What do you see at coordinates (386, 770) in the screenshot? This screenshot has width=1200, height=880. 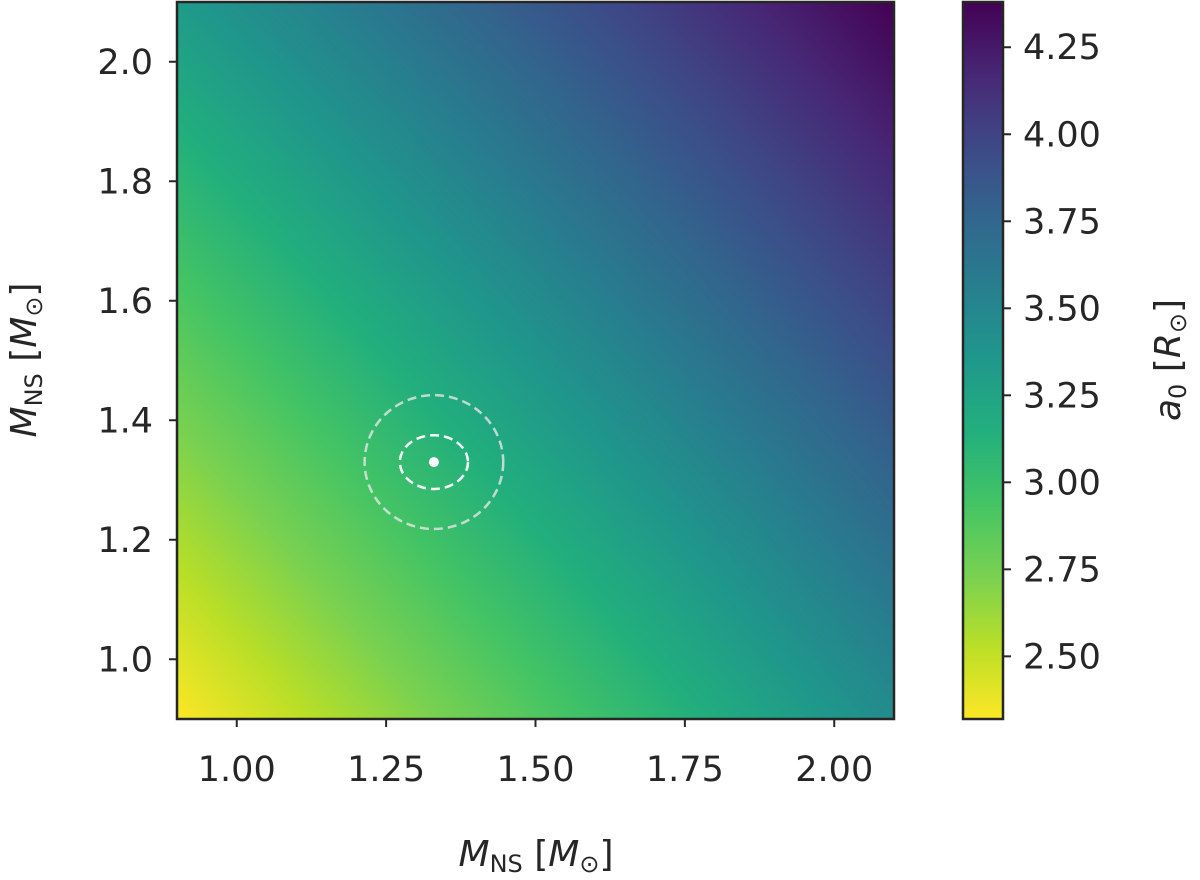 I see `x-tick-label: 1.25` at bounding box center [386, 770].